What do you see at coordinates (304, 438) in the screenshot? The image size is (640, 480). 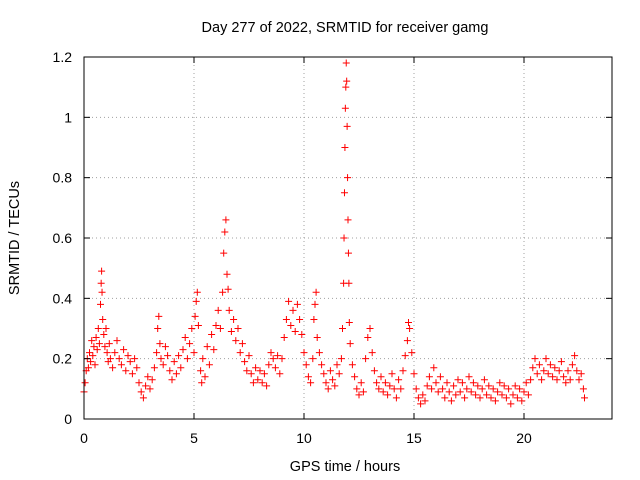 I see `x-tick-label: 10` at bounding box center [304, 438].